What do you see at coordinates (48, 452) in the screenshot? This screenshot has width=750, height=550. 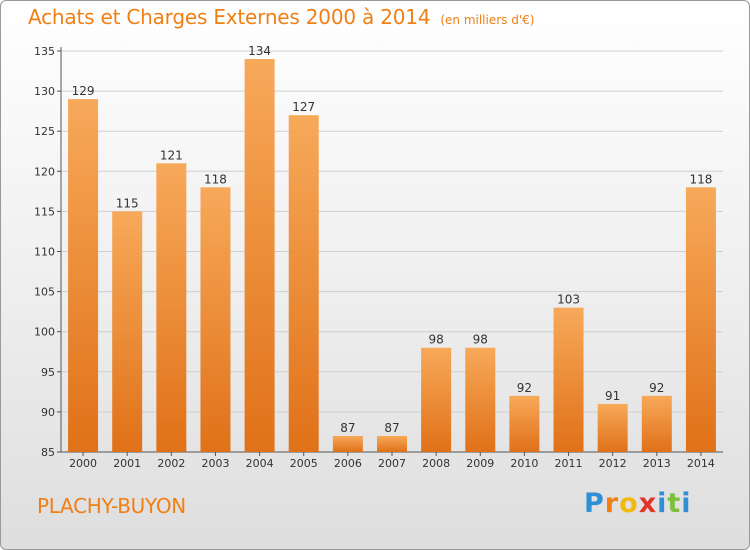 I see `y-tick-label: 85` at bounding box center [48, 452].